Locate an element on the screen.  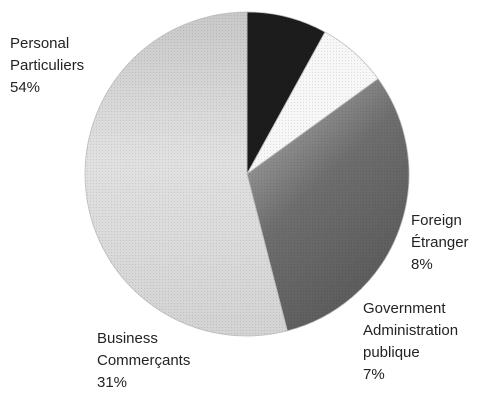
slice-value-business: 31% is located at coordinates (112, 382).